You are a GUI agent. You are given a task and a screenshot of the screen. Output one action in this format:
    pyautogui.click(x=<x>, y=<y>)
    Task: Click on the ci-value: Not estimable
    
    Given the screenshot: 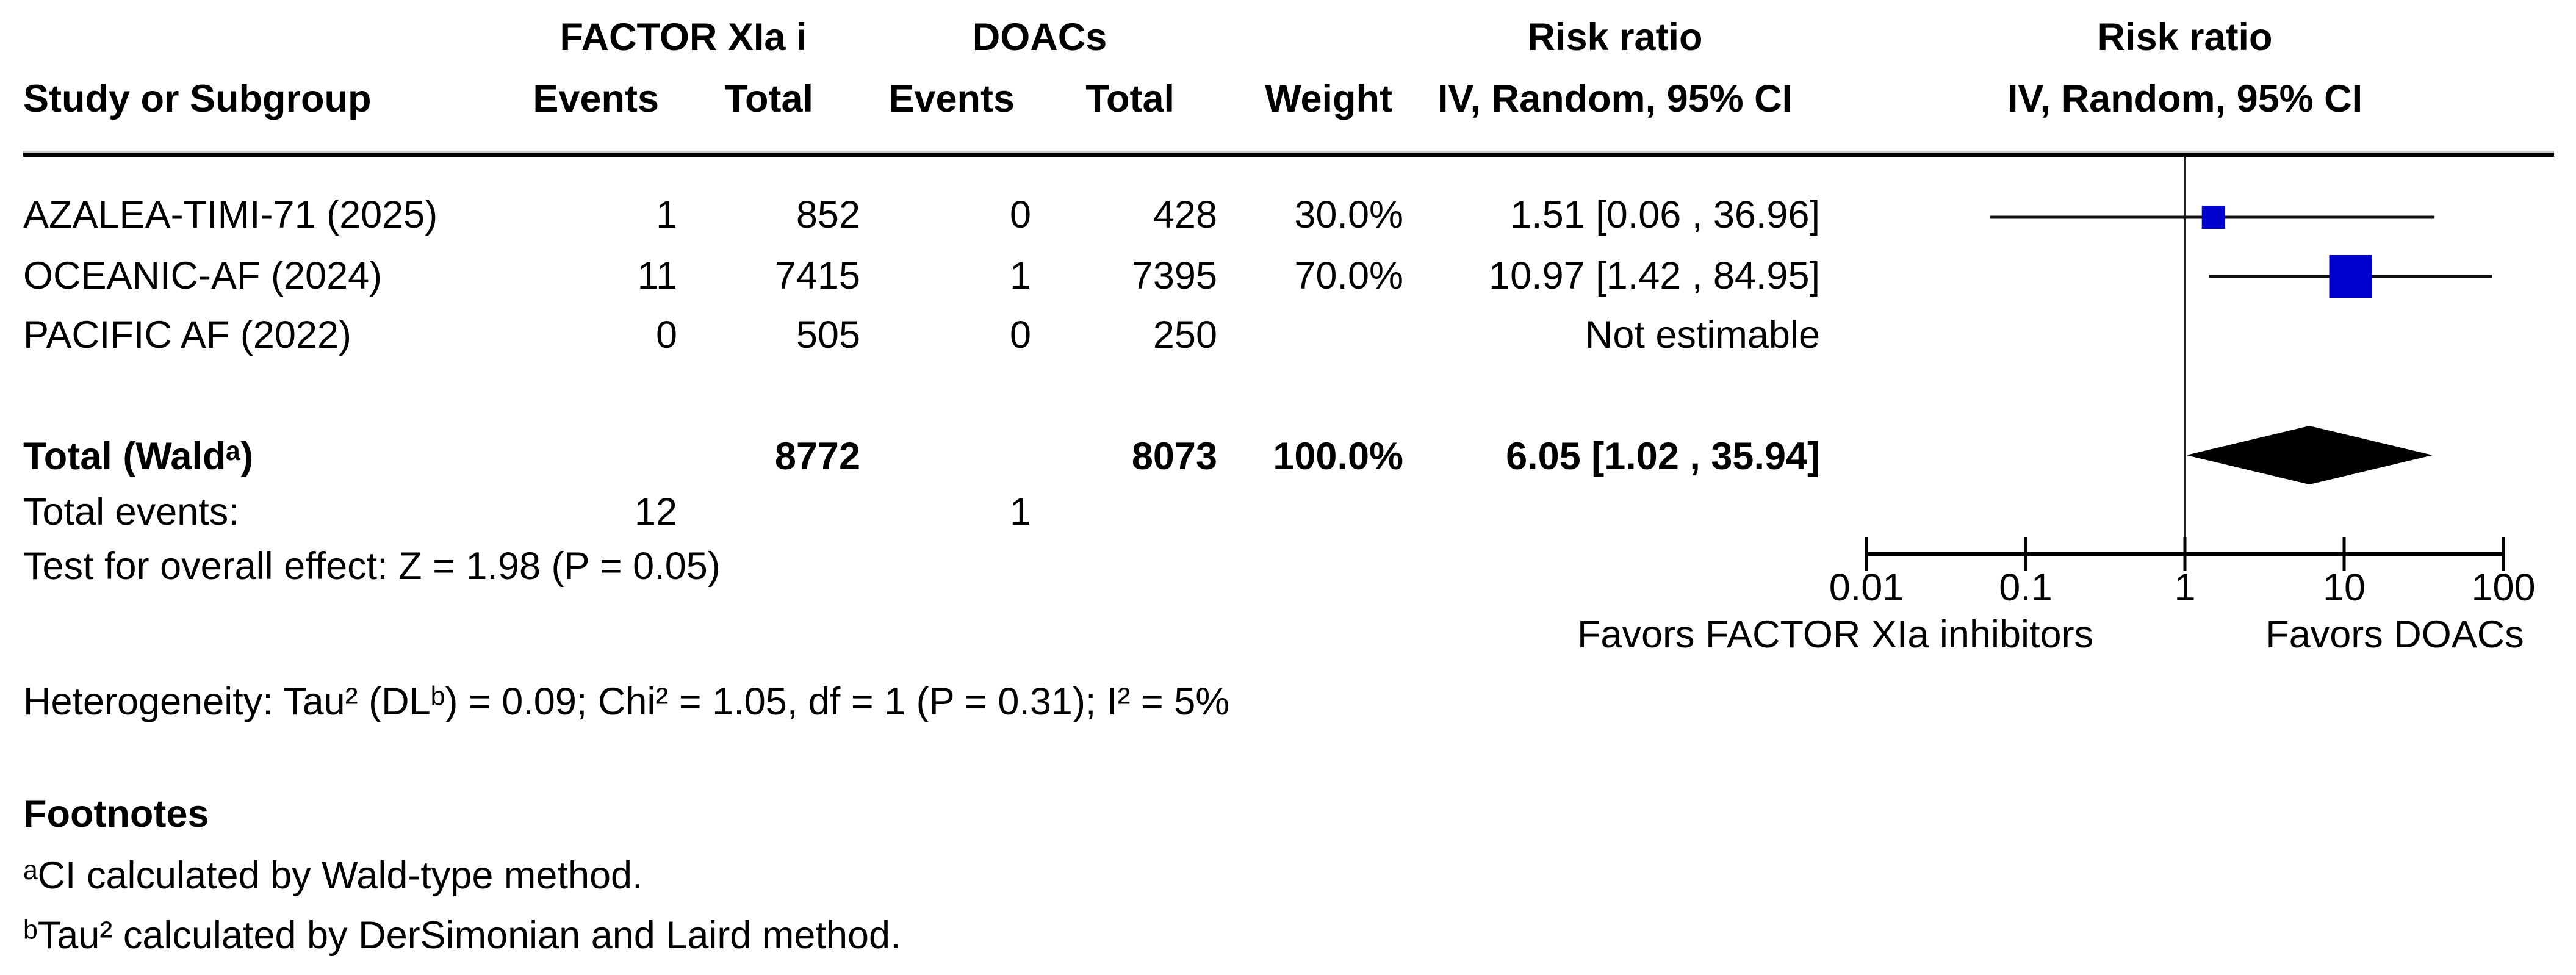 What is the action you would take?
    pyautogui.click(x=1702, y=335)
    